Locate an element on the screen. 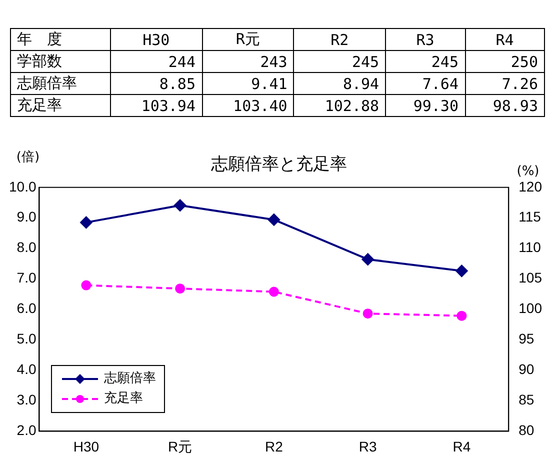 This screenshot has width=558, height=468. data-label: 8.85 is located at coordinates (156, 83).